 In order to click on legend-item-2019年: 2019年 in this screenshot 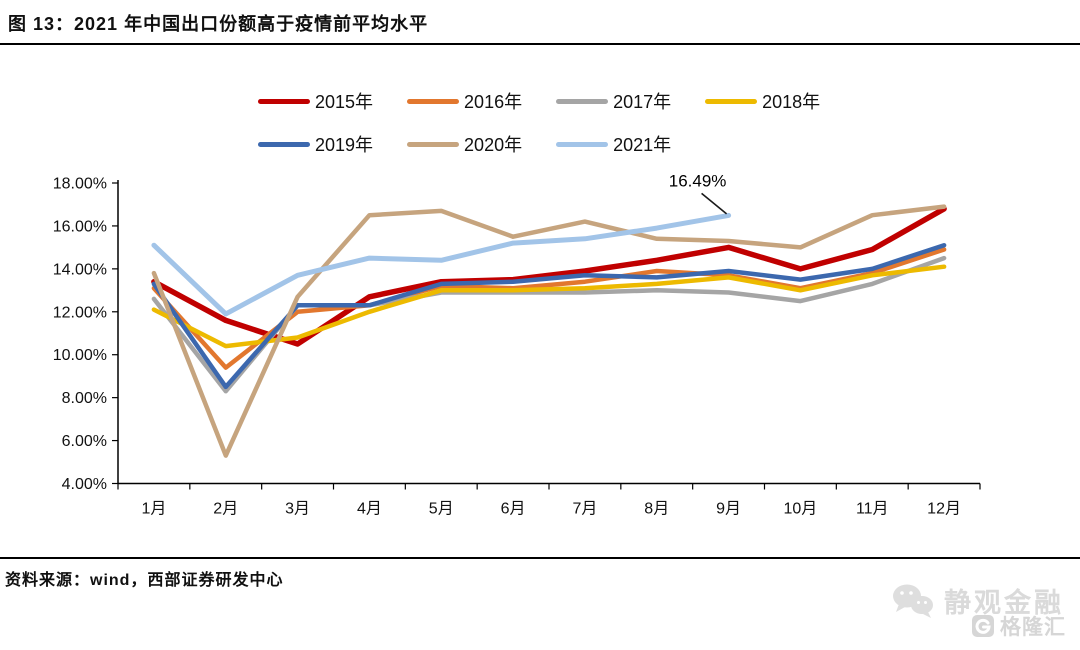, I will do `click(315, 144)`.